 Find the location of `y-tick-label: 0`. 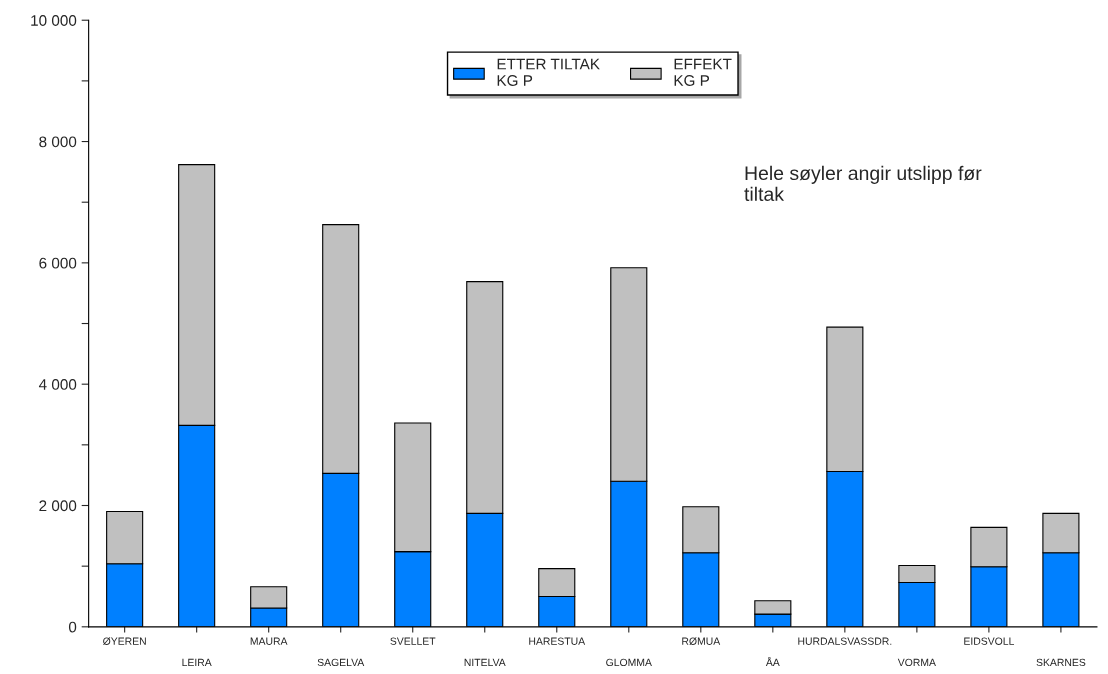

y-tick-label: 0 is located at coordinates (72, 627).